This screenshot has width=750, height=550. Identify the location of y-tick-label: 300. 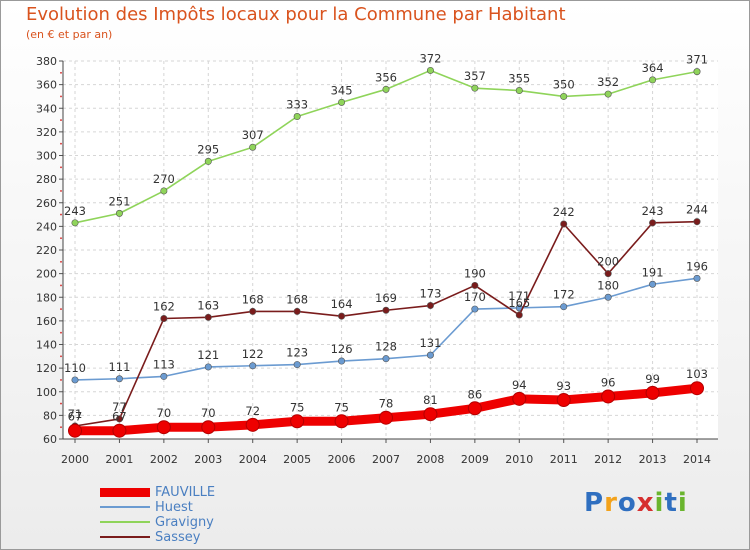
(46, 156).